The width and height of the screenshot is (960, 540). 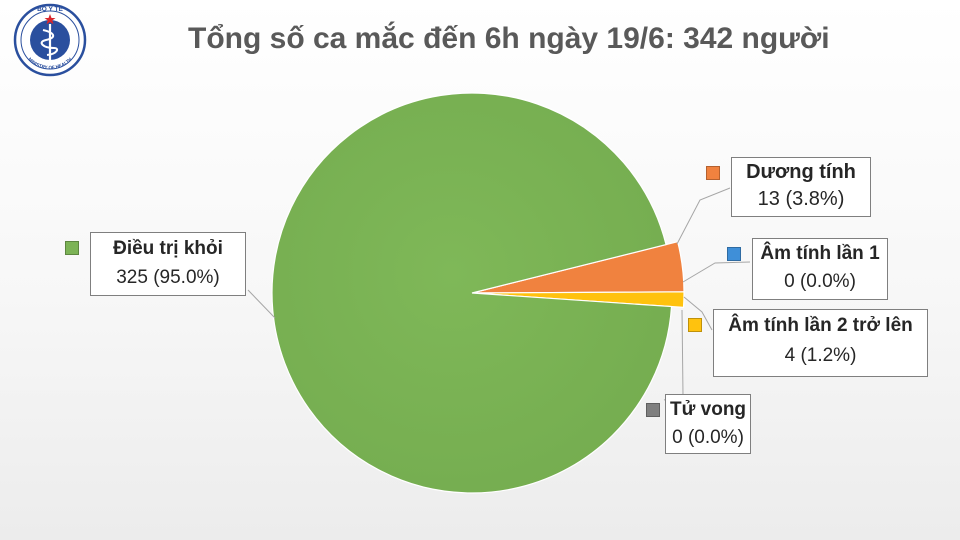 I want to click on label-name: Âm tính lần 2 trở lên, so click(x=820, y=325).